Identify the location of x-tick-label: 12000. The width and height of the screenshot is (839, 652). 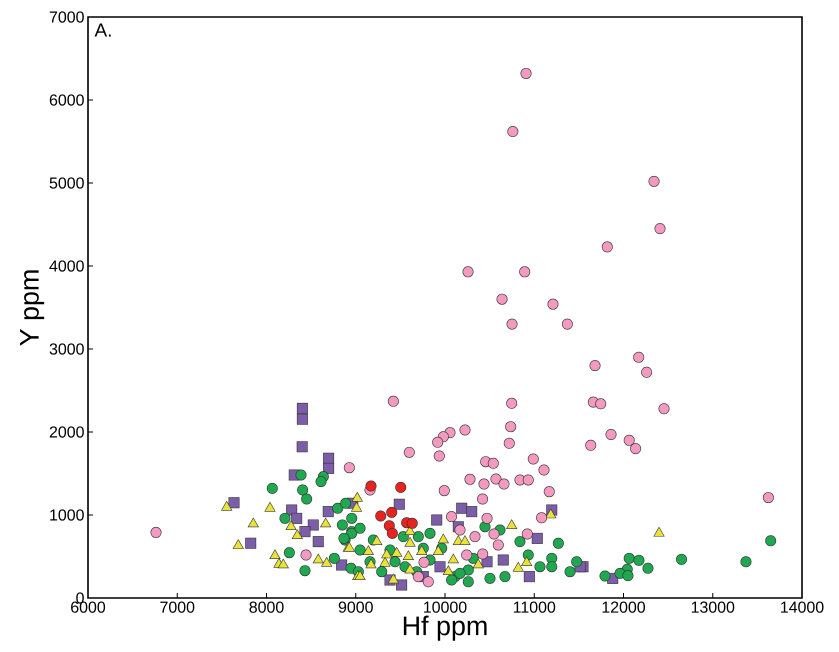
(624, 607).